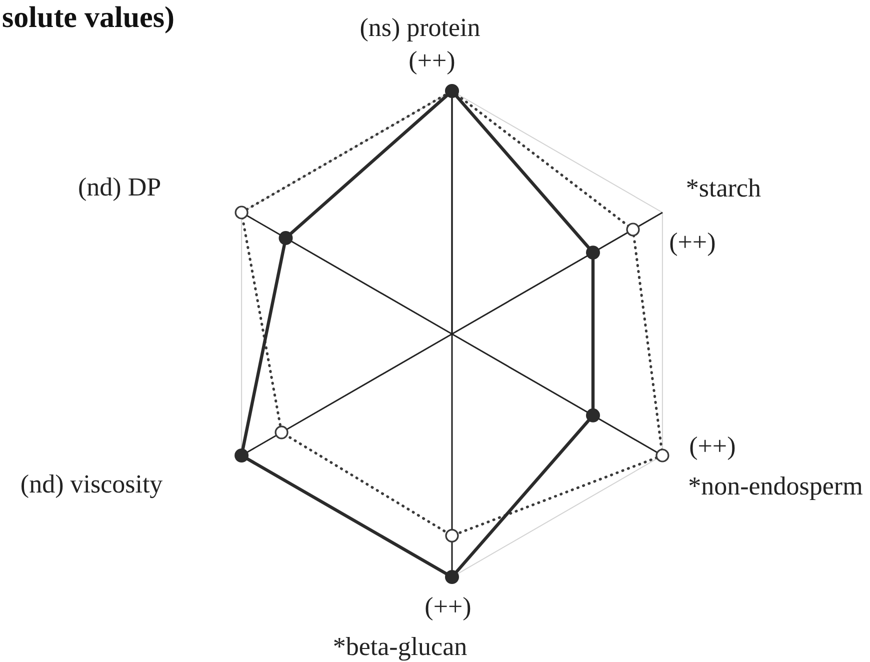 The width and height of the screenshot is (870, 662). I want to click on chart-title: solute values), so click(88, 18).